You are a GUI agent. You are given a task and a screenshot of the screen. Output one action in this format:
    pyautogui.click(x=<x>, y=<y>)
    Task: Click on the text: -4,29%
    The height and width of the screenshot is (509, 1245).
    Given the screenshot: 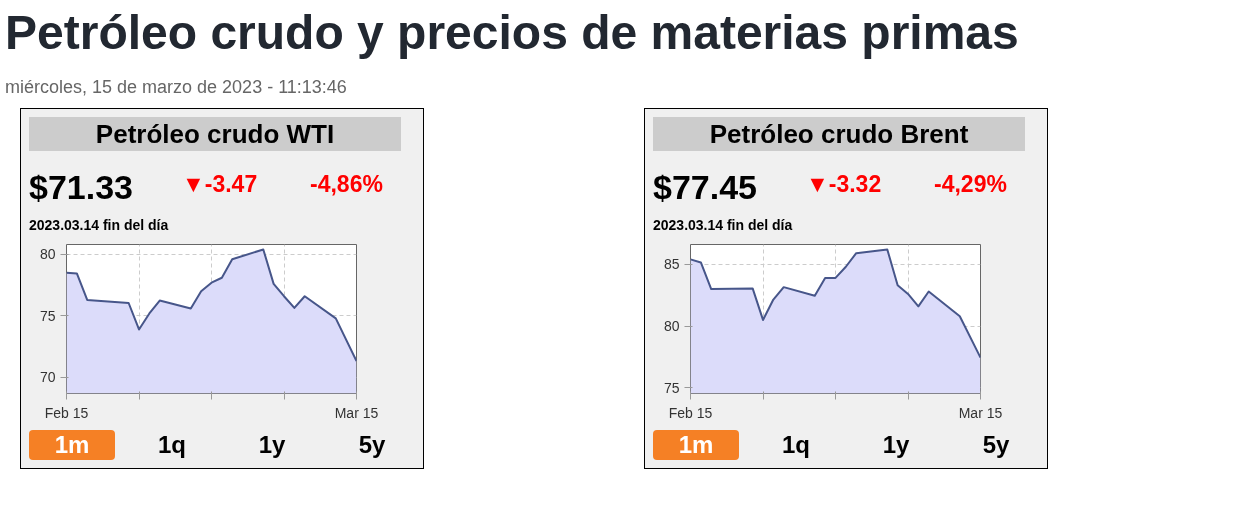 What is the action you would take?
    pyautogui.click(x=970, y=184)
    